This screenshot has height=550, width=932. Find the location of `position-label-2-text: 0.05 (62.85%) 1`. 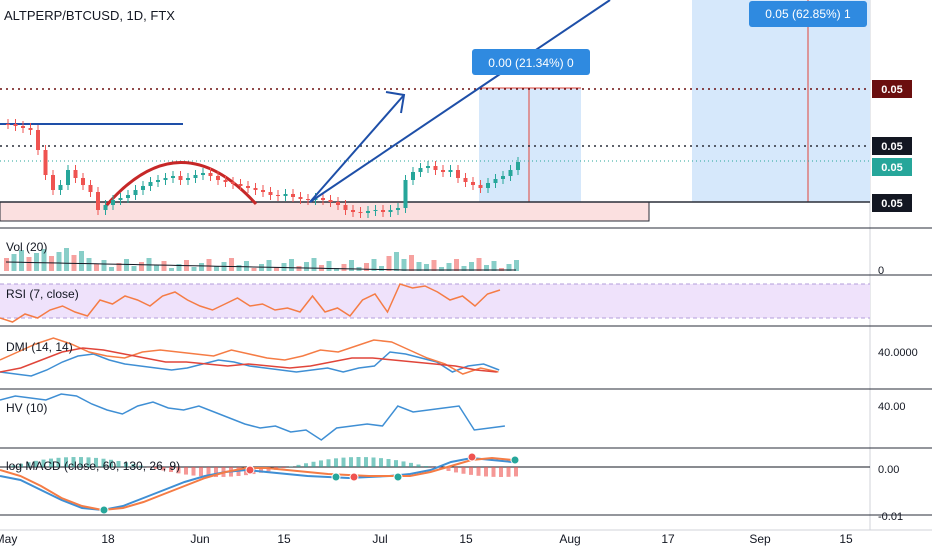

position-label-2-text: 0.05 (62.85%) 1 is located at coordinates (808, 14).